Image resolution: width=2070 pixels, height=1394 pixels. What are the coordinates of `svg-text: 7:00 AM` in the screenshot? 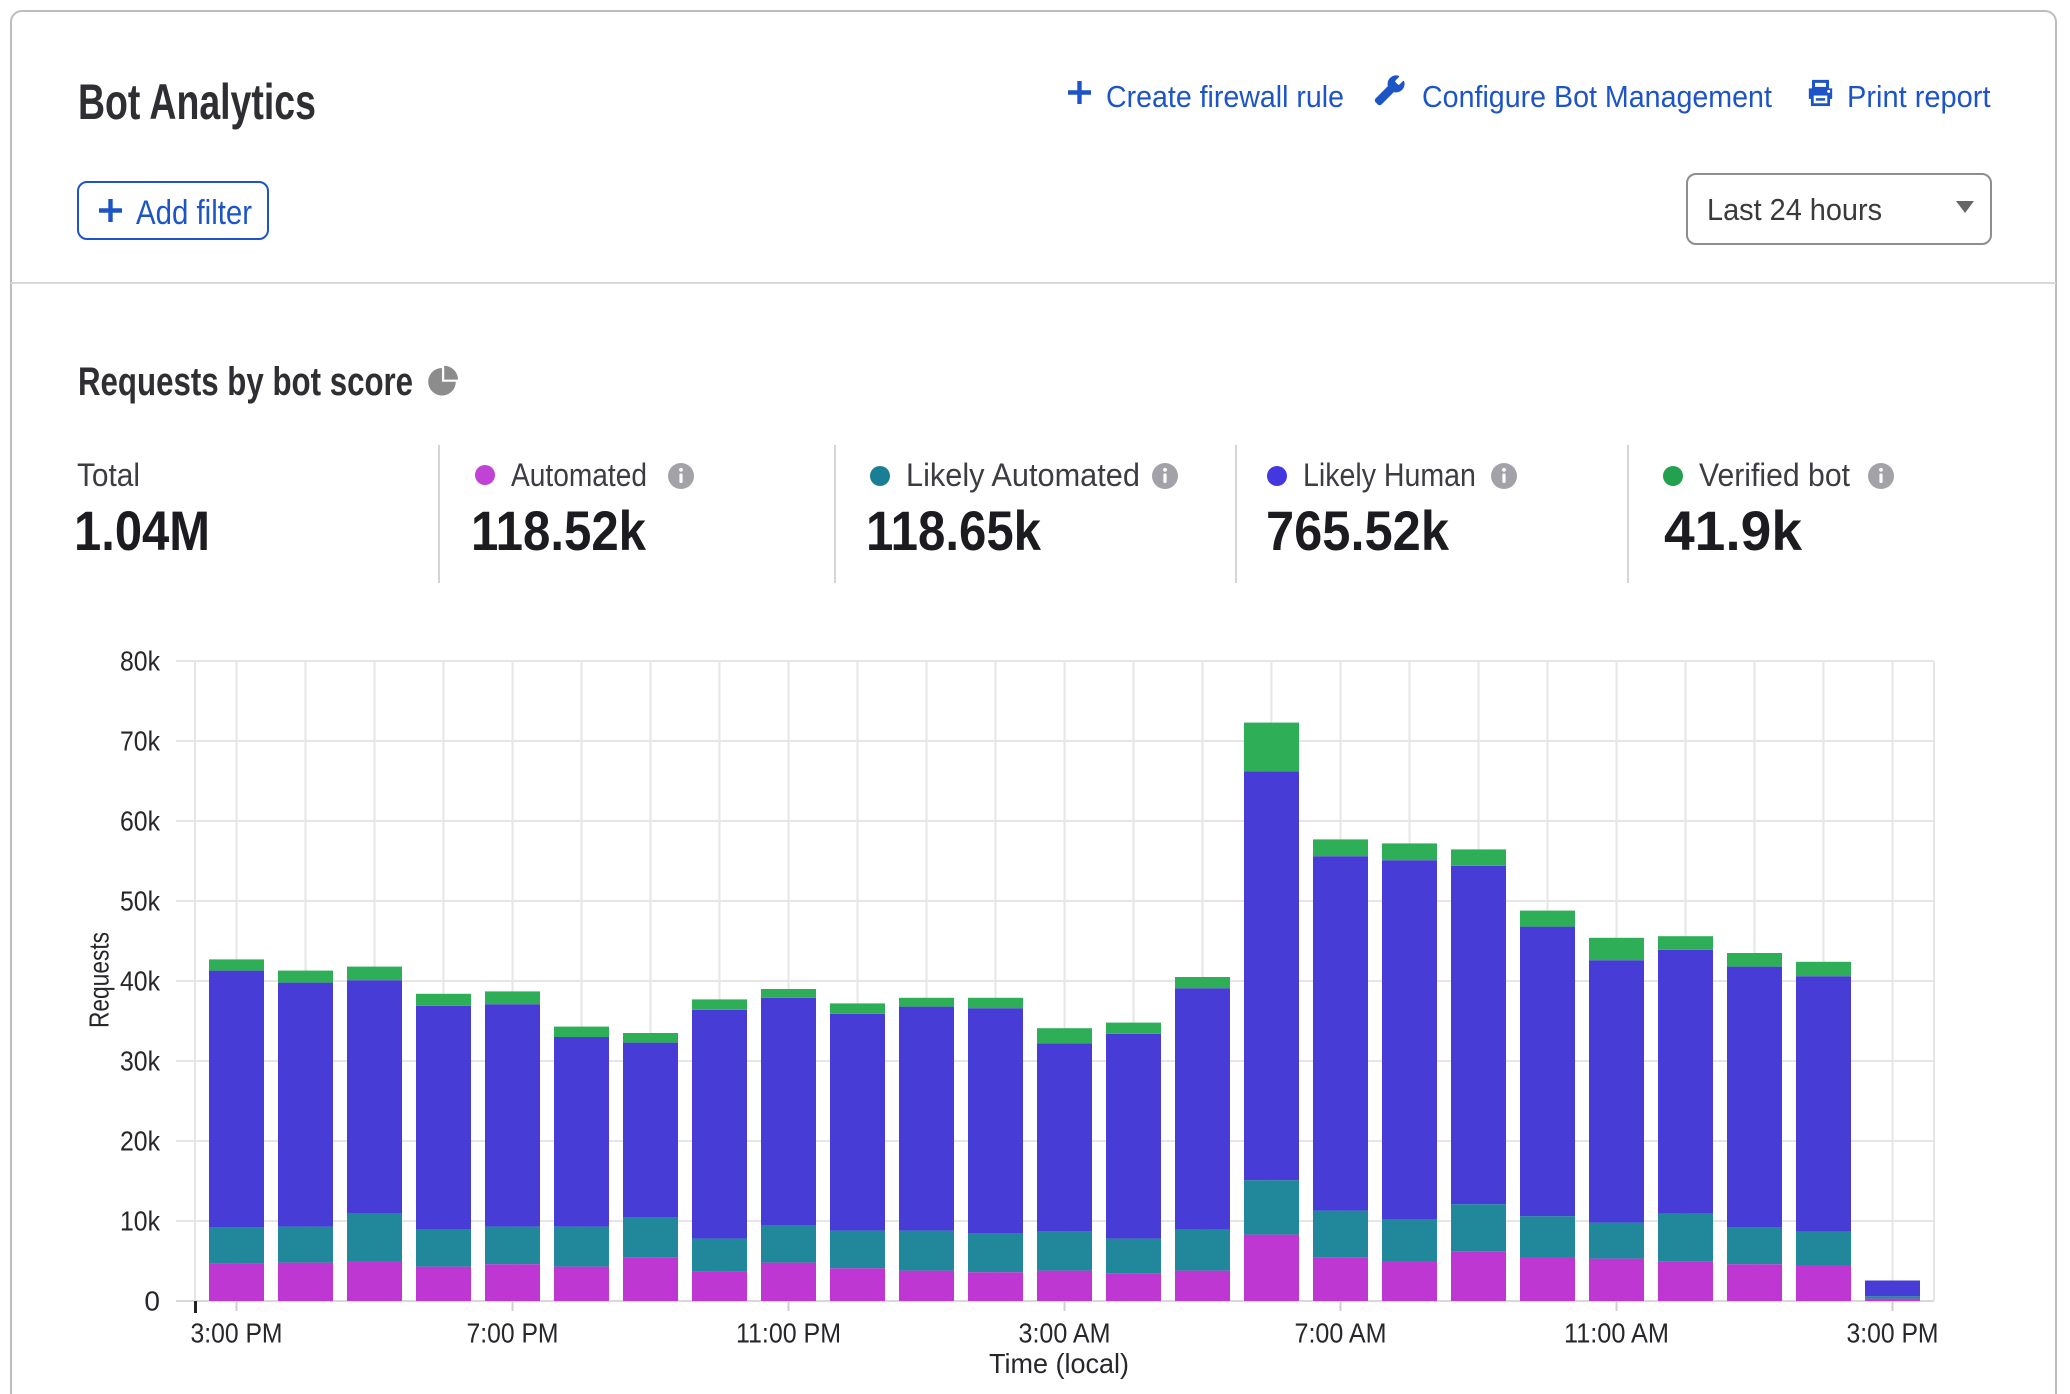 It's located at (1341, 1333).